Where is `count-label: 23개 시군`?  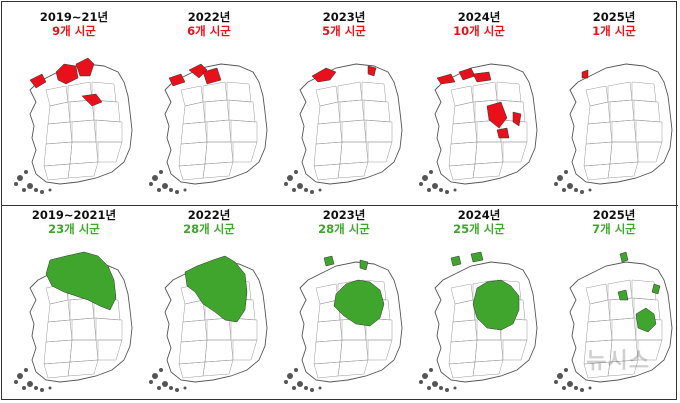
count-label: 23개 시군 is located at coordinates (74, 229).